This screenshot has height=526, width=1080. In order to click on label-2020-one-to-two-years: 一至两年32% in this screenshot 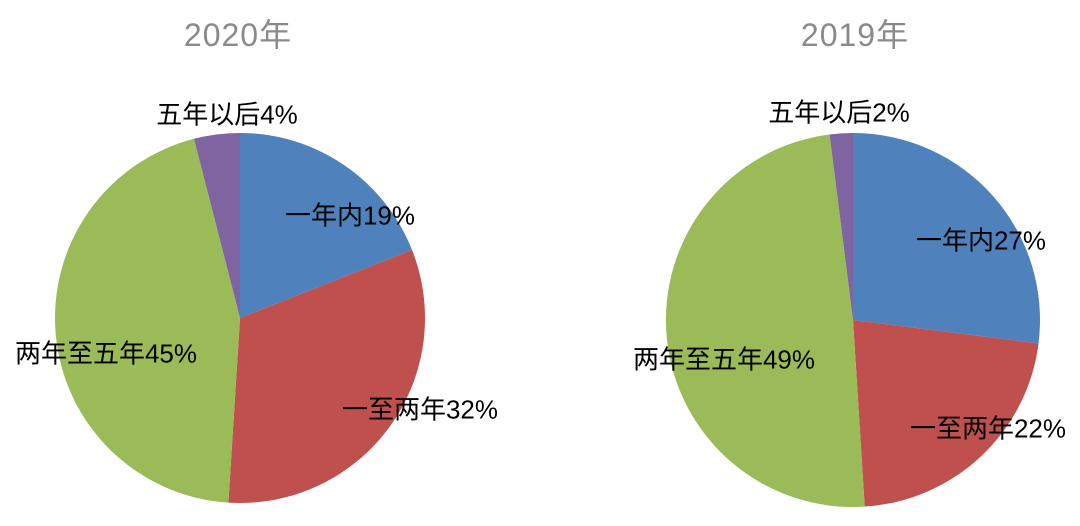, I will do `click(420, 409)`.